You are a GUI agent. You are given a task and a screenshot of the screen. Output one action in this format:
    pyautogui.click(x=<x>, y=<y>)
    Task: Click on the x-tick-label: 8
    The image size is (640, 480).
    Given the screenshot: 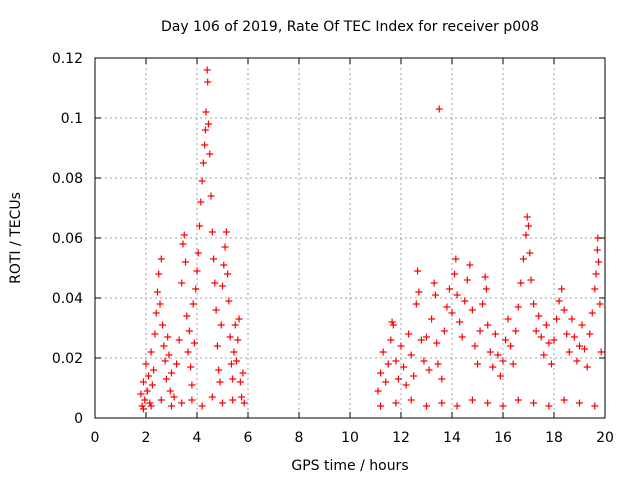 What is the action you would take?
    pyautogui.click(x=299, y=438)
    